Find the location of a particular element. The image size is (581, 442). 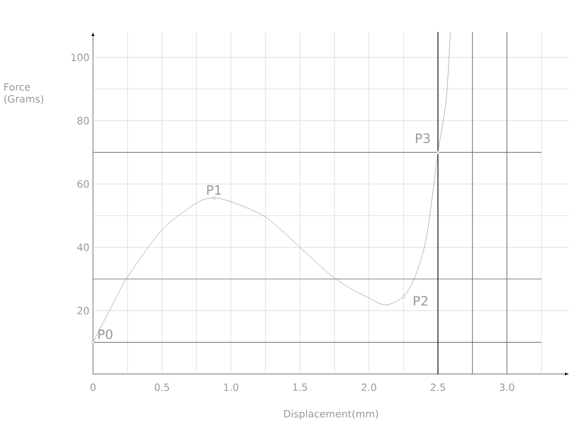

x-tick-label: 2.5 is located at coordinates (437, 387).